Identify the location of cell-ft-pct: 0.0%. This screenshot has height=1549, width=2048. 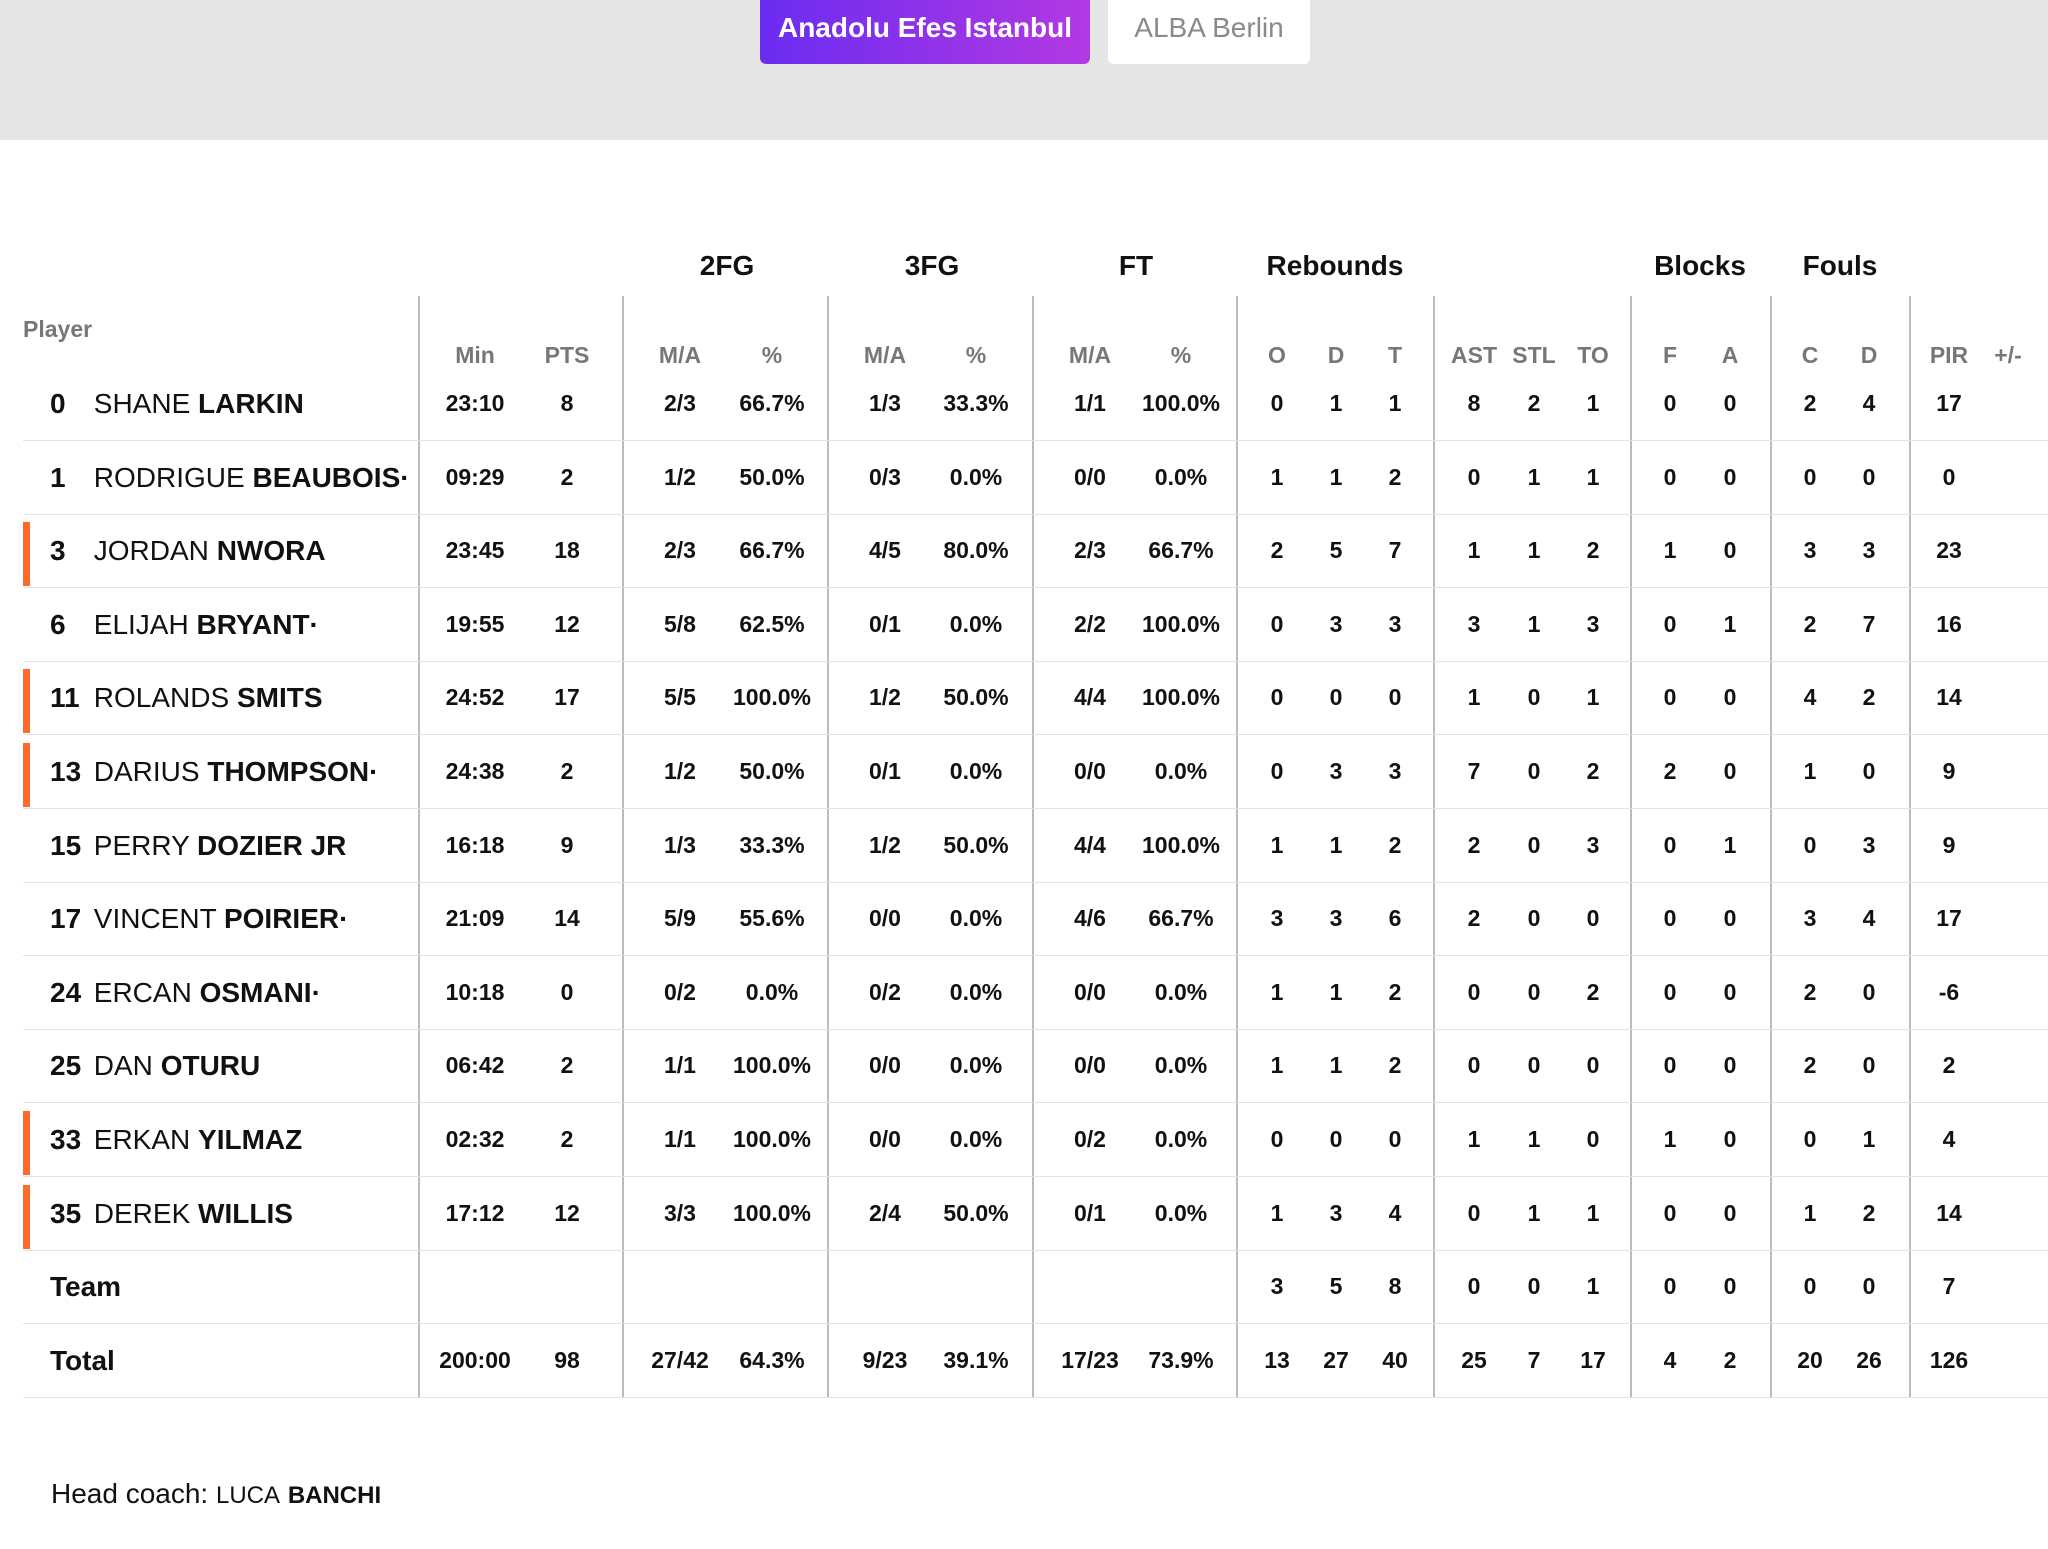
(1181, 991).